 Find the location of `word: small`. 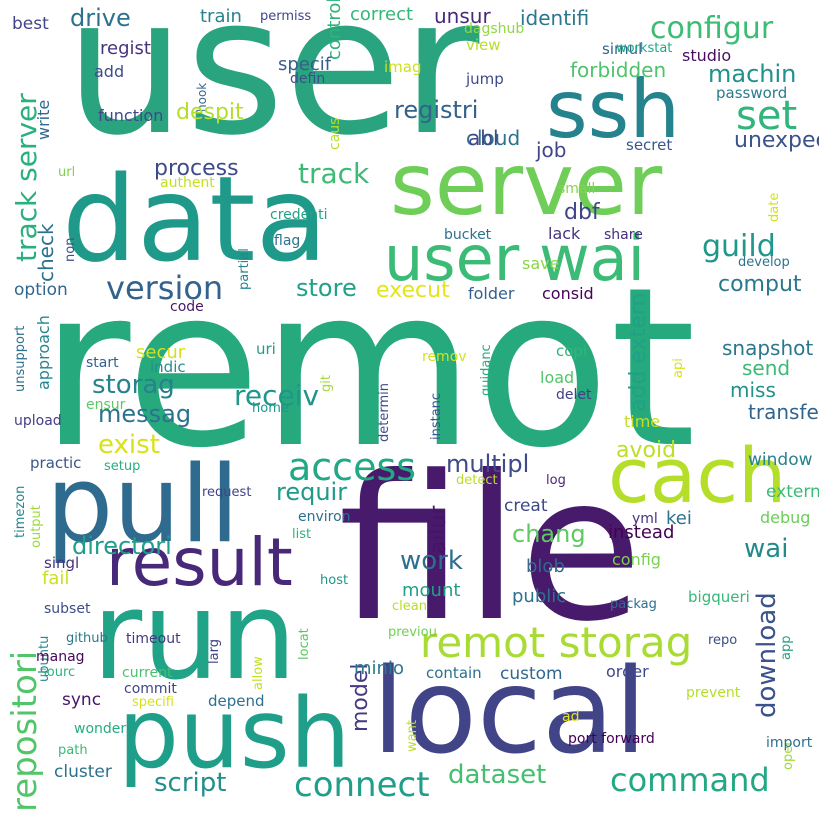

word: small is located at coordinates (577, 189).